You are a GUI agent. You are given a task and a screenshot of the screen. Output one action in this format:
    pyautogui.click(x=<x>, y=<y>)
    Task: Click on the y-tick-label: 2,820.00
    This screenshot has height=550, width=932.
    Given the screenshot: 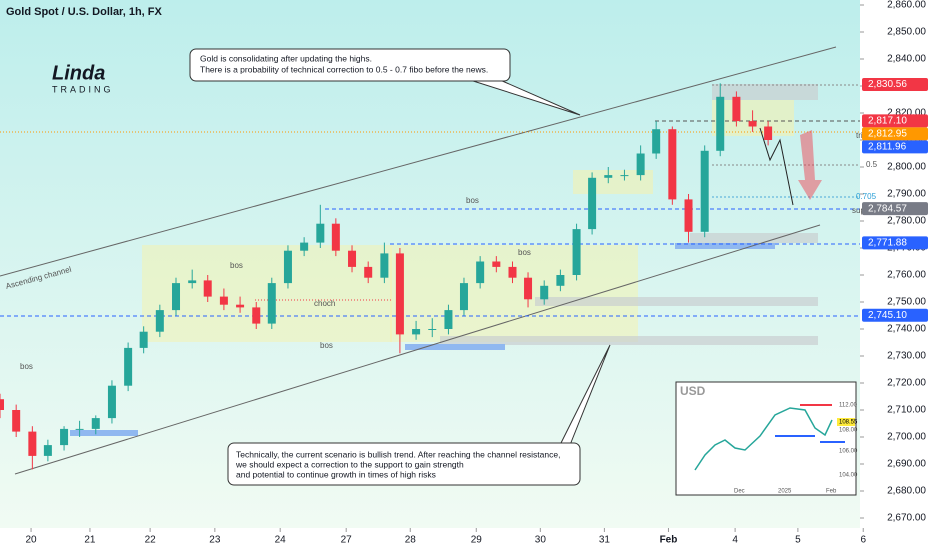 What is the action you would take?
    pyautogui.click(x=906, y=113)
    